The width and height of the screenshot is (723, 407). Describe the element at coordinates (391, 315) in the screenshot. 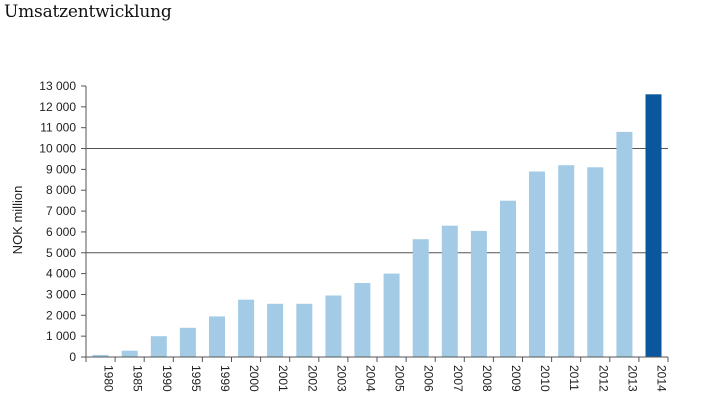

I see `bar-2005` at that location.